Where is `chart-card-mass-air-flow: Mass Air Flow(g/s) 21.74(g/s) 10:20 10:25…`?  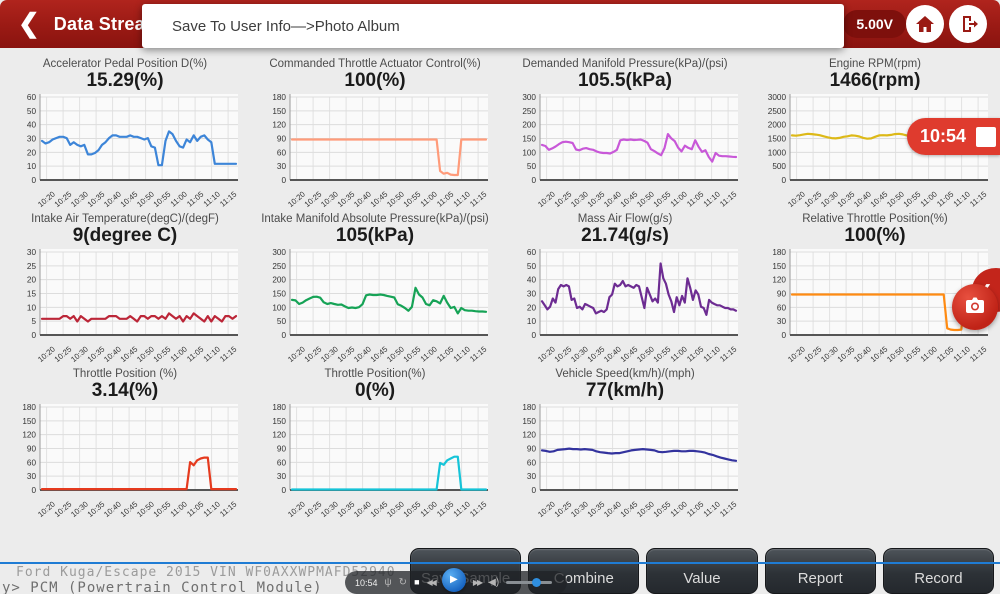
chart-card-mass-air-flow: Mass Air Flow(g/s) 21.74(g/s) 10:20 10:25… is located at coordinates (625, 285).